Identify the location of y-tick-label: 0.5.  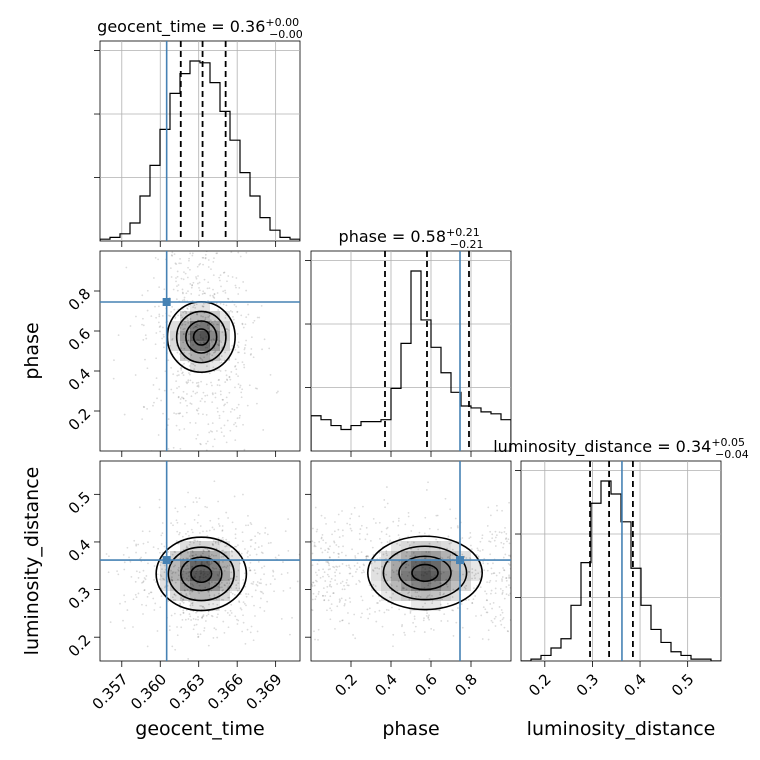
(80, 503).